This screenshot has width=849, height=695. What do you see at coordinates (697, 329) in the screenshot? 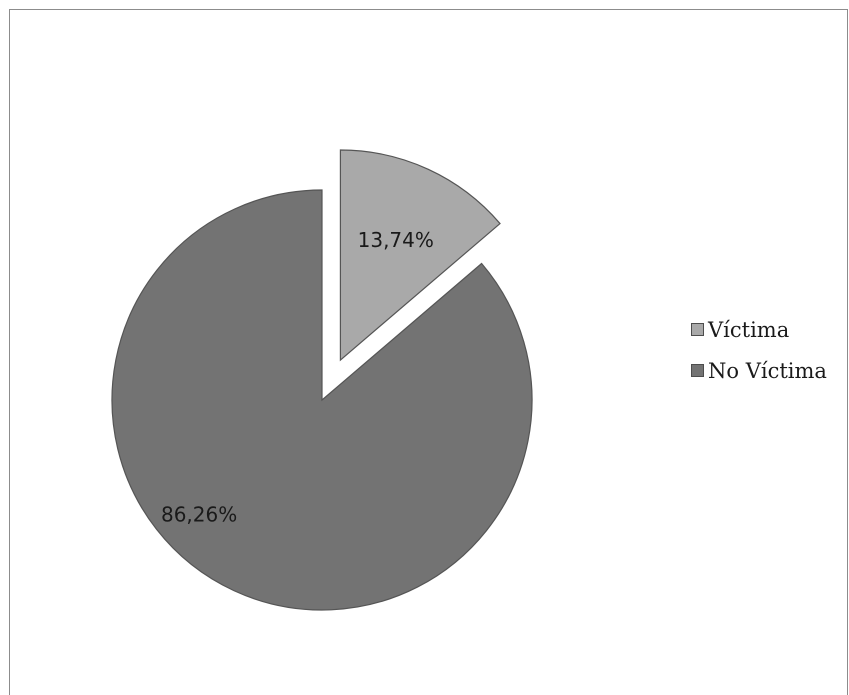
I see `legend-swatch-victima` at bounding box center [697, 329].